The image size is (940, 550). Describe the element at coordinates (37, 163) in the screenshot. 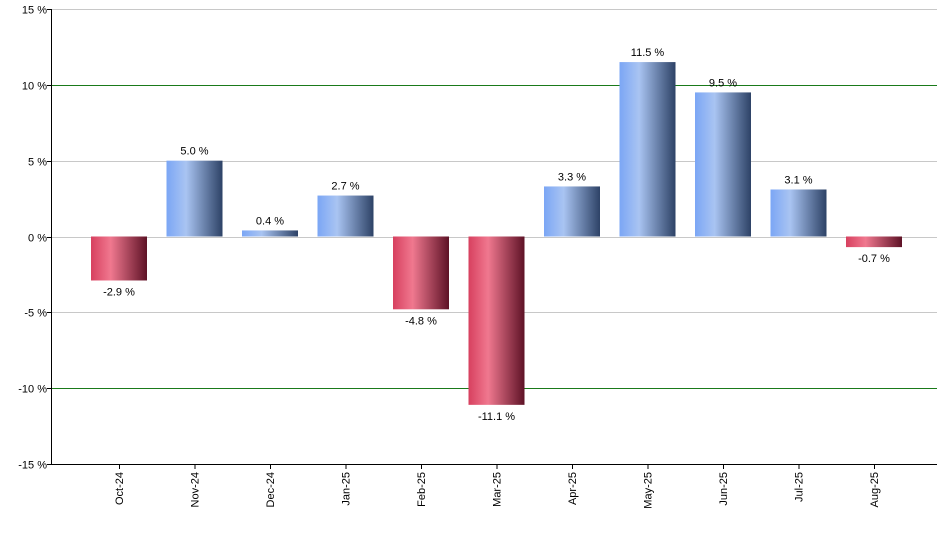

I see `y-tick-label: 5 %` at that location.